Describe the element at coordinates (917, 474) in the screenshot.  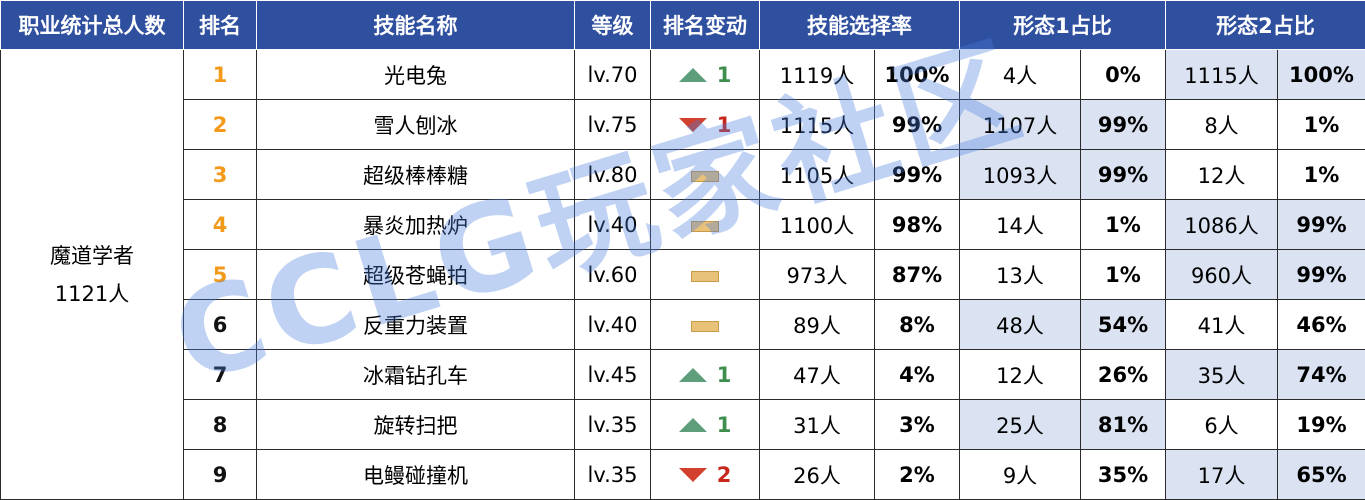
I see `selection-rate: 2%` at that location.